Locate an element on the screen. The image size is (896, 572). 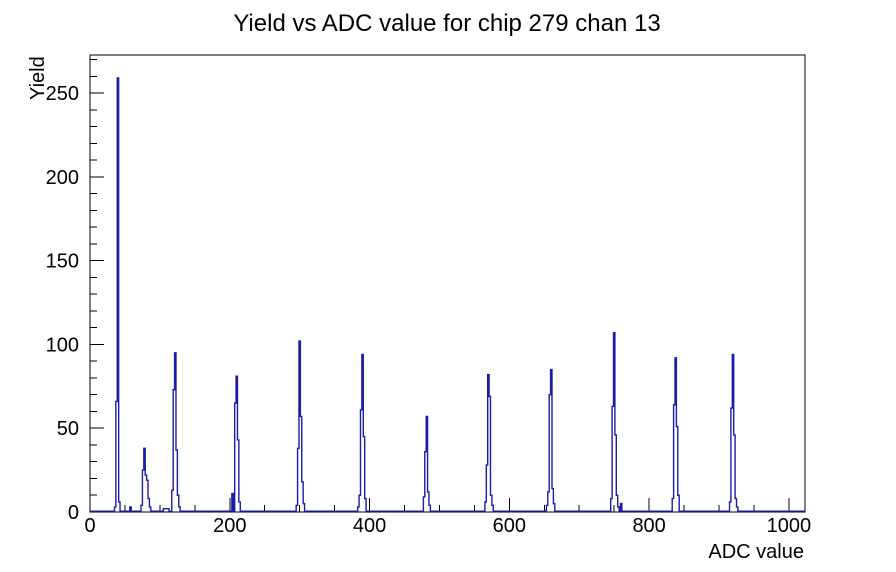
x-tick-label: 1000 is located at coordinates (789, 526).